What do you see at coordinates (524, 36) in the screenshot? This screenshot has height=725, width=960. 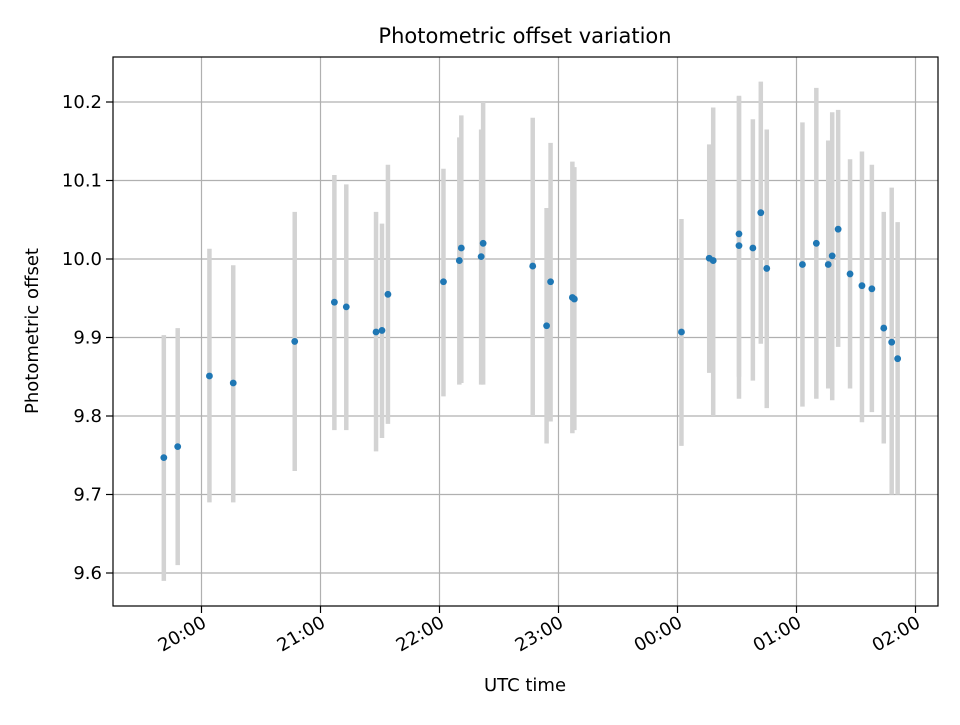 I see `chart-title: Photometric offset variation` at bounding box center [524, 36].